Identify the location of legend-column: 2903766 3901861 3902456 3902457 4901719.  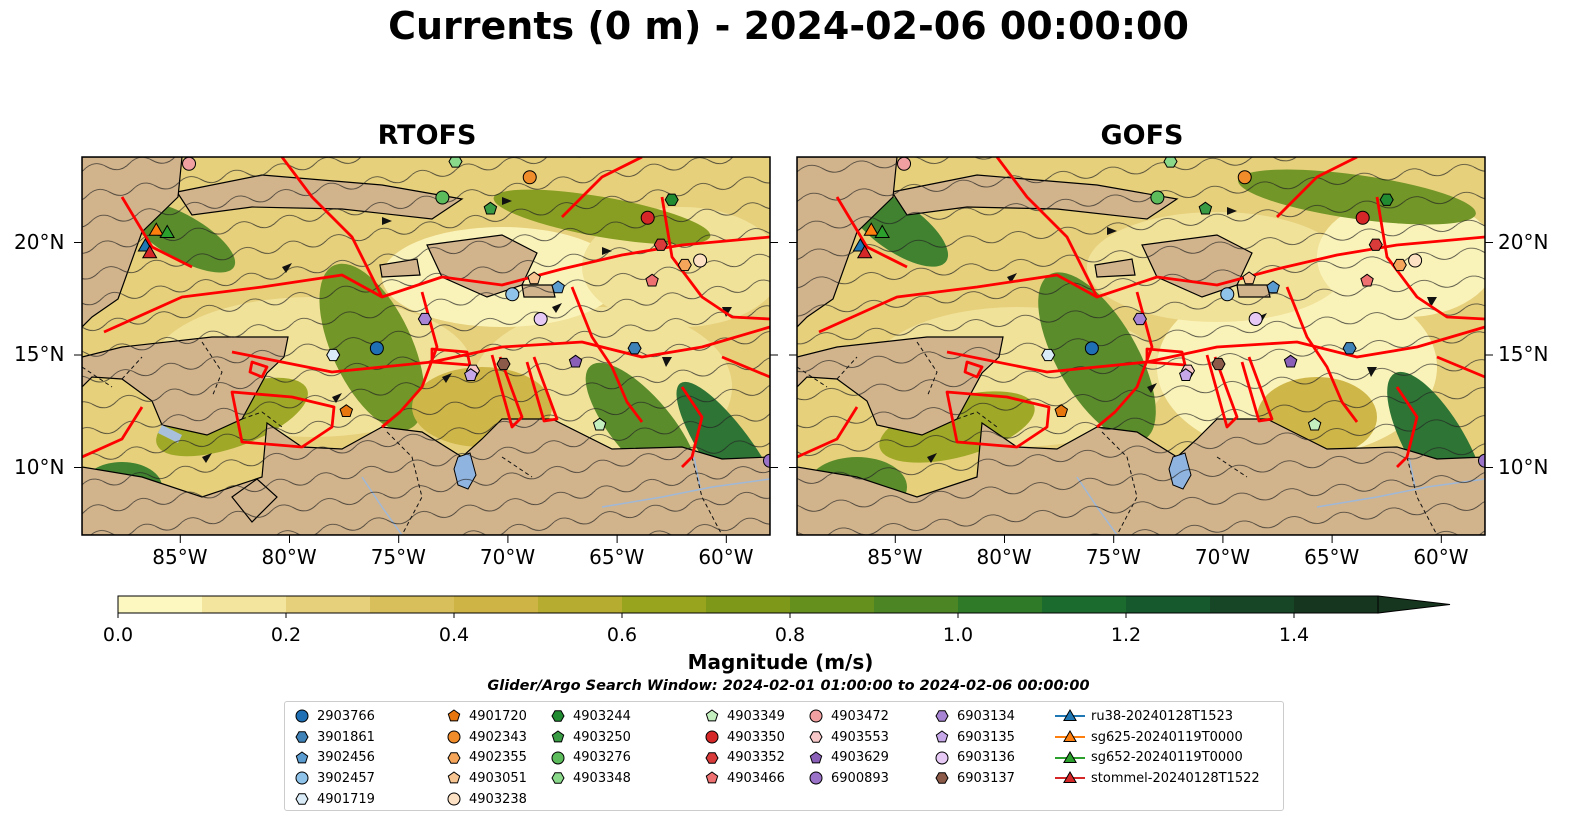
(334, 757).